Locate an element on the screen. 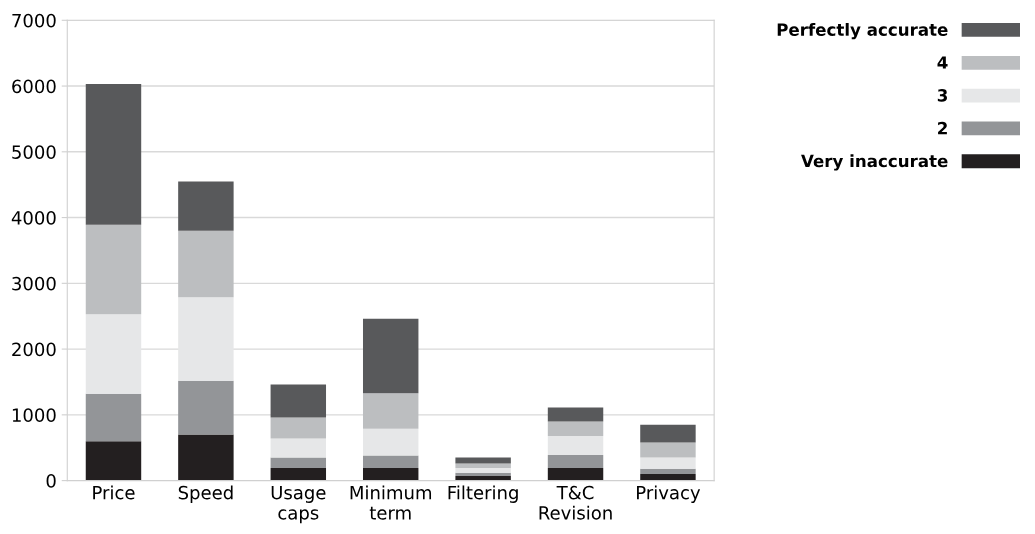  x-tick-label: Usage caps is located at coordinates (298, 505).